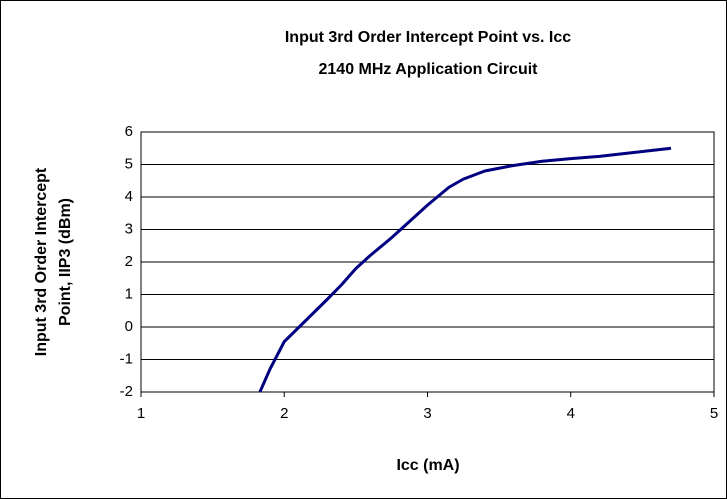 Image resolution: width=727 pixels, height=499 pixels. I want to click on y-tick-label: 0, so click(129, 326).